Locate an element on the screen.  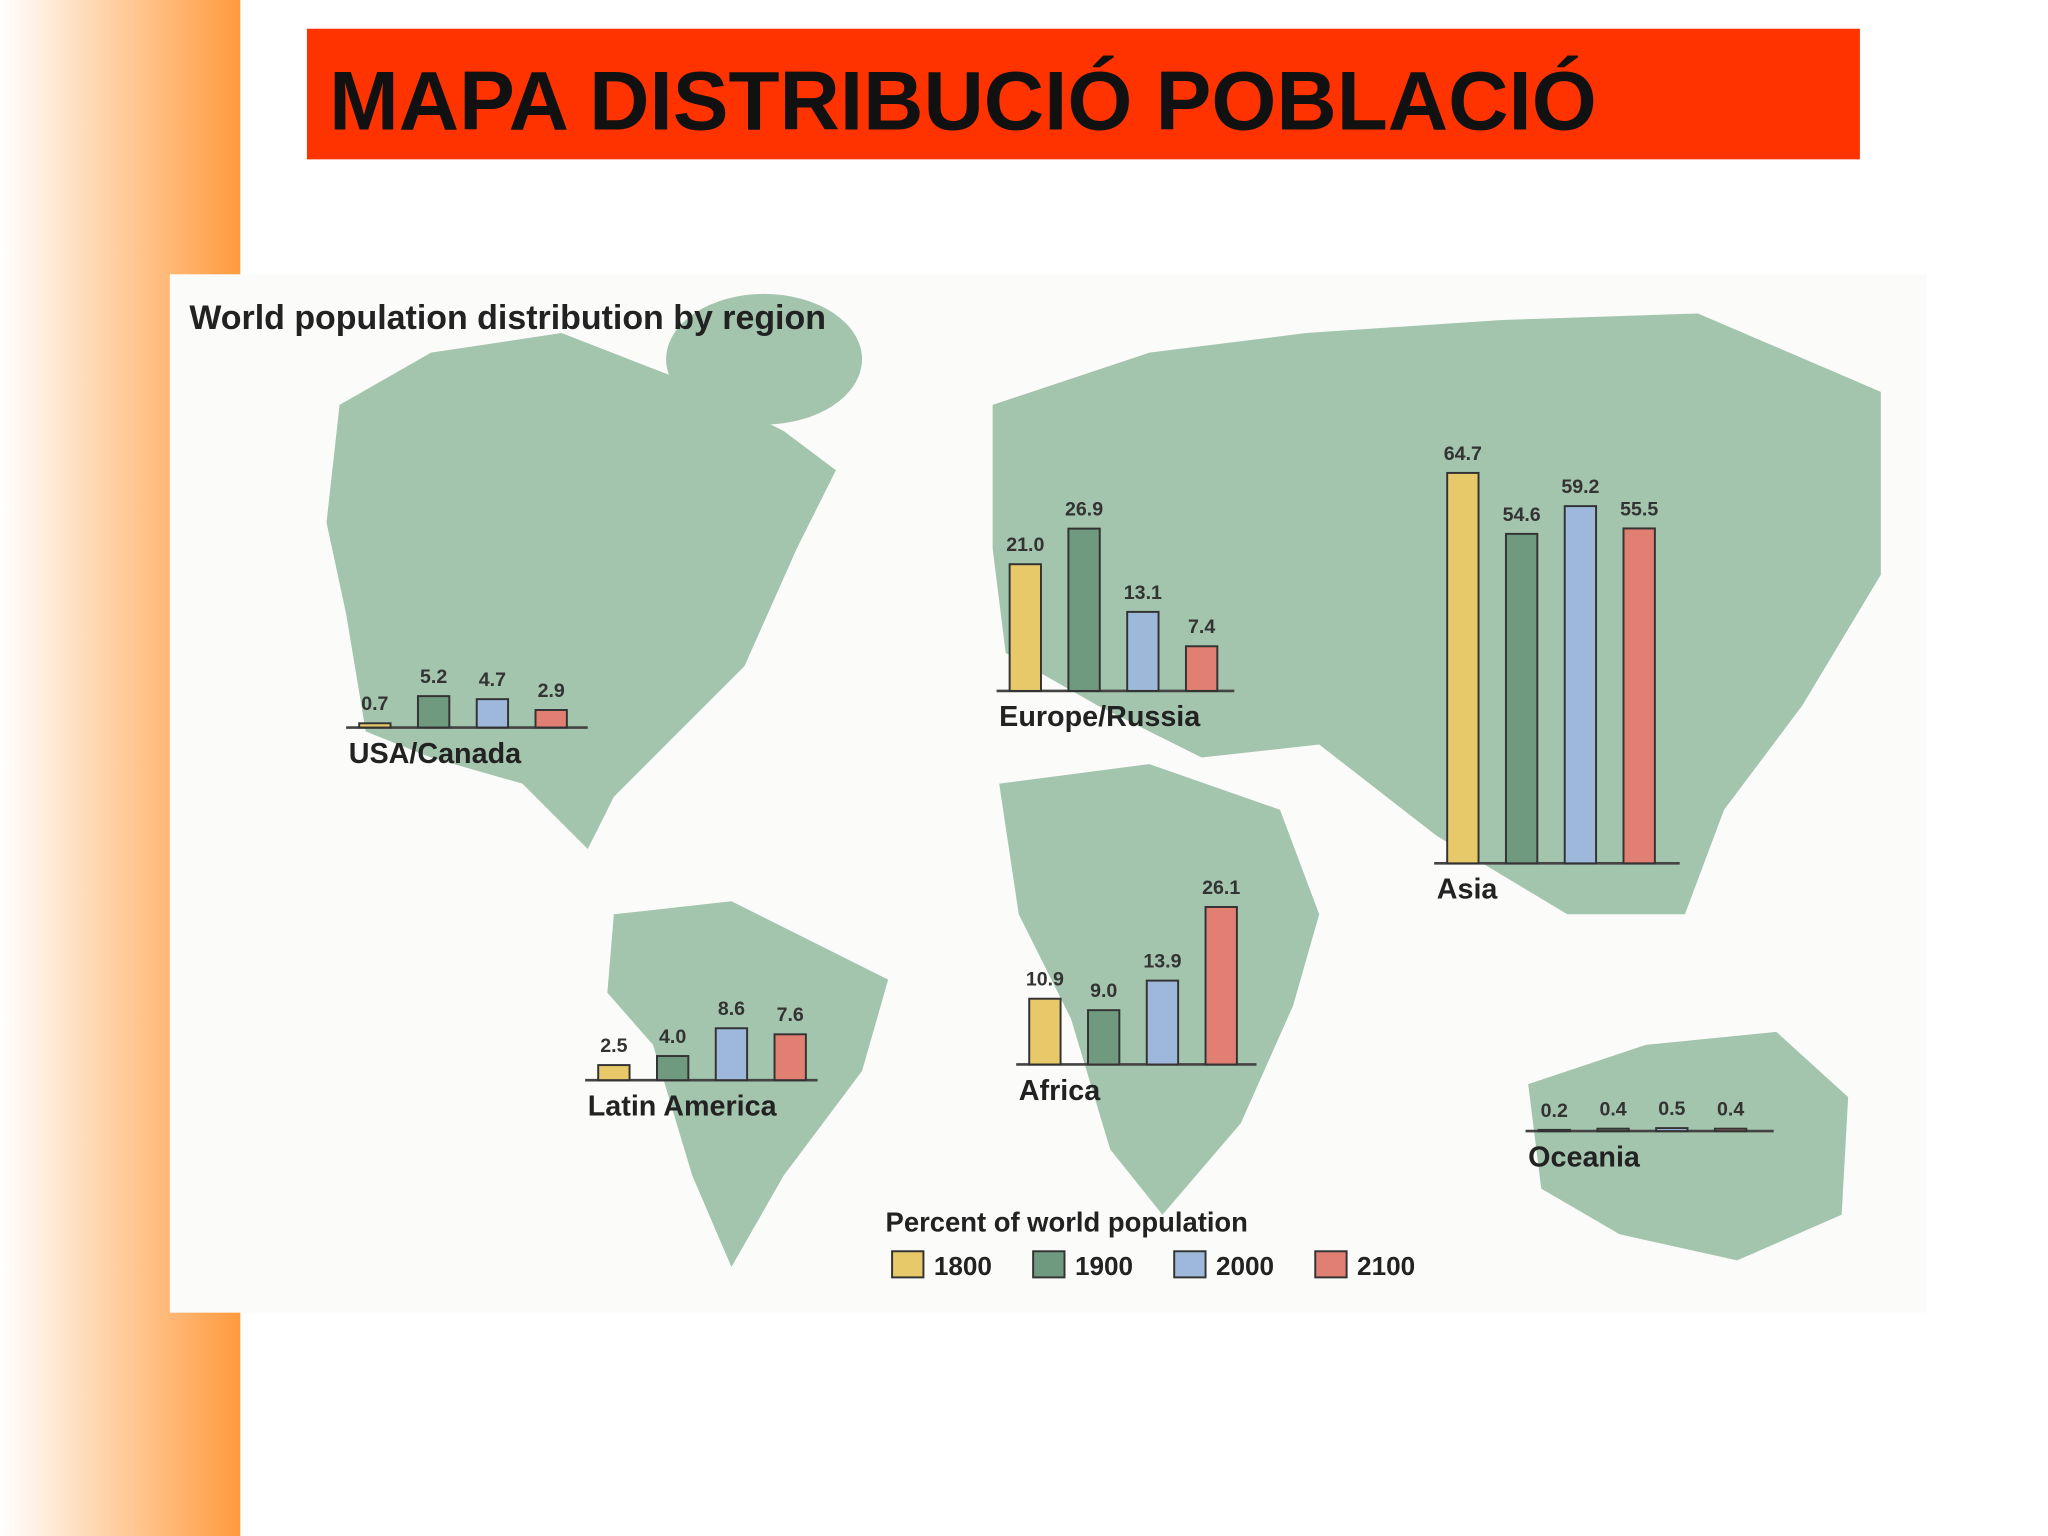
value-label: 2.9 is located at coordinates (551, 691).